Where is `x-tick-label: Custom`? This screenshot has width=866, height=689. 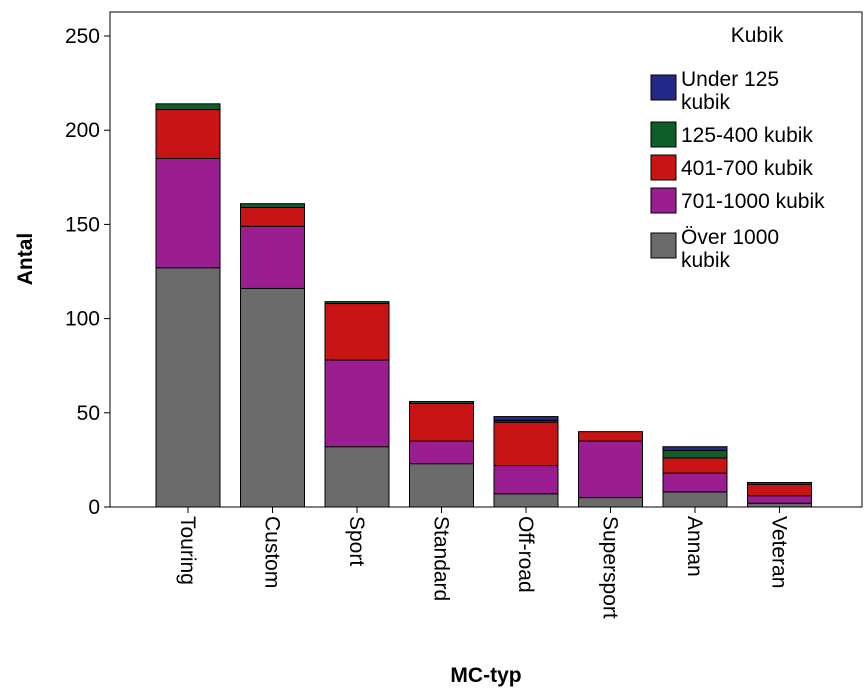
x-tick-label: Custom is located at coordinates (272, 552).